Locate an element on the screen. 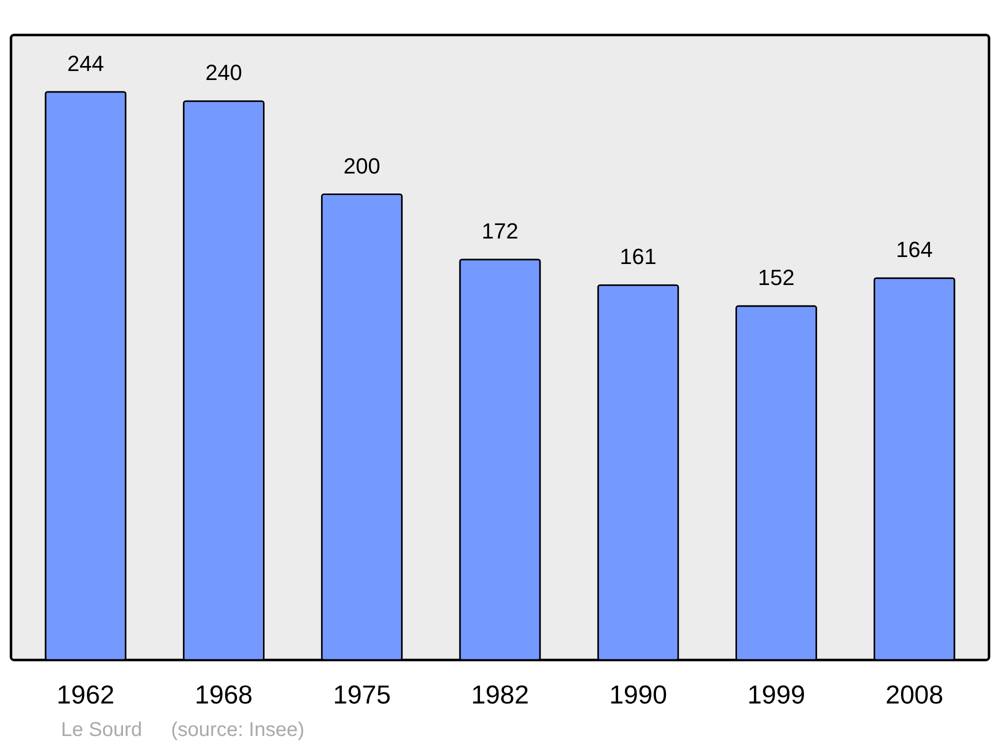 The image size is (1000, 747). data-label: 200 is located at coordinates (362, 165).